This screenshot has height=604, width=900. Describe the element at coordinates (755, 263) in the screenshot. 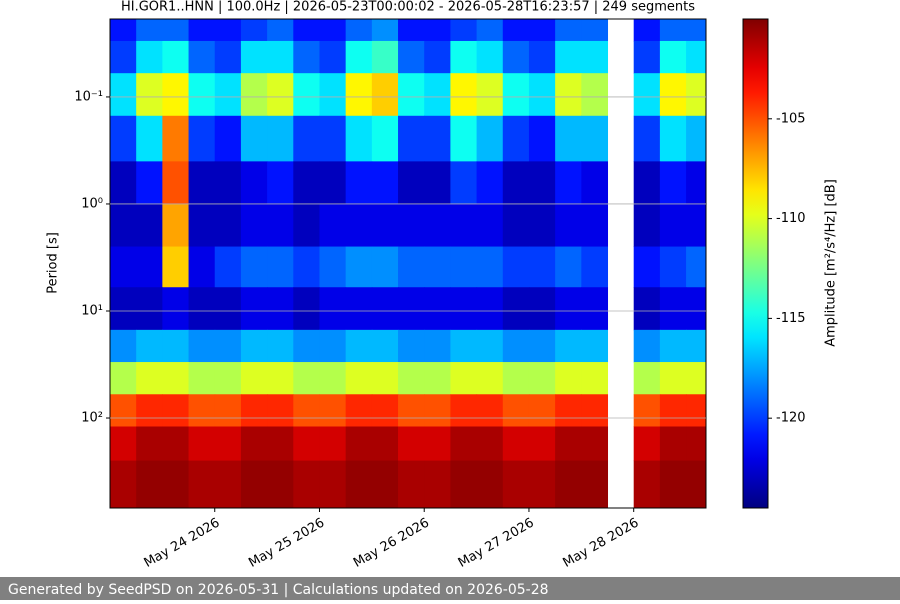

I see `colorbar` at that location.